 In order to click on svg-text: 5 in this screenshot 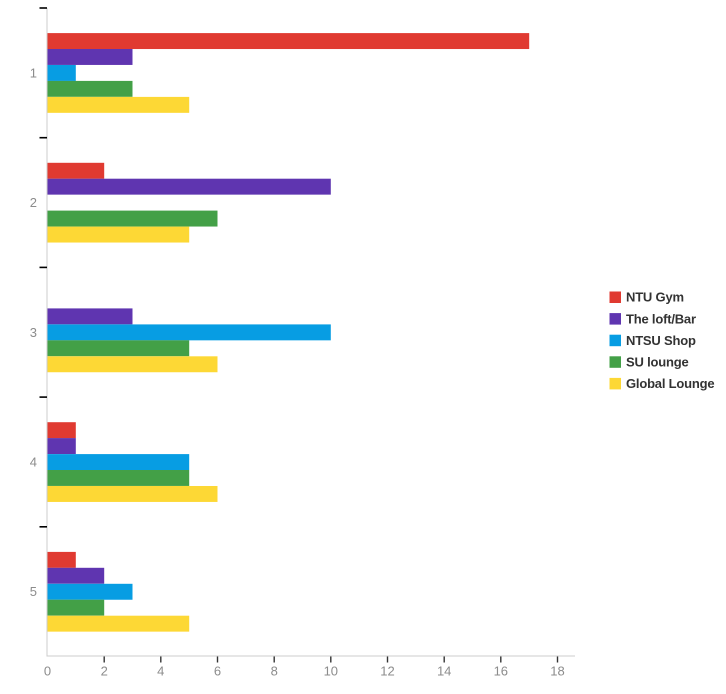, I will do `click(33, 591)`.